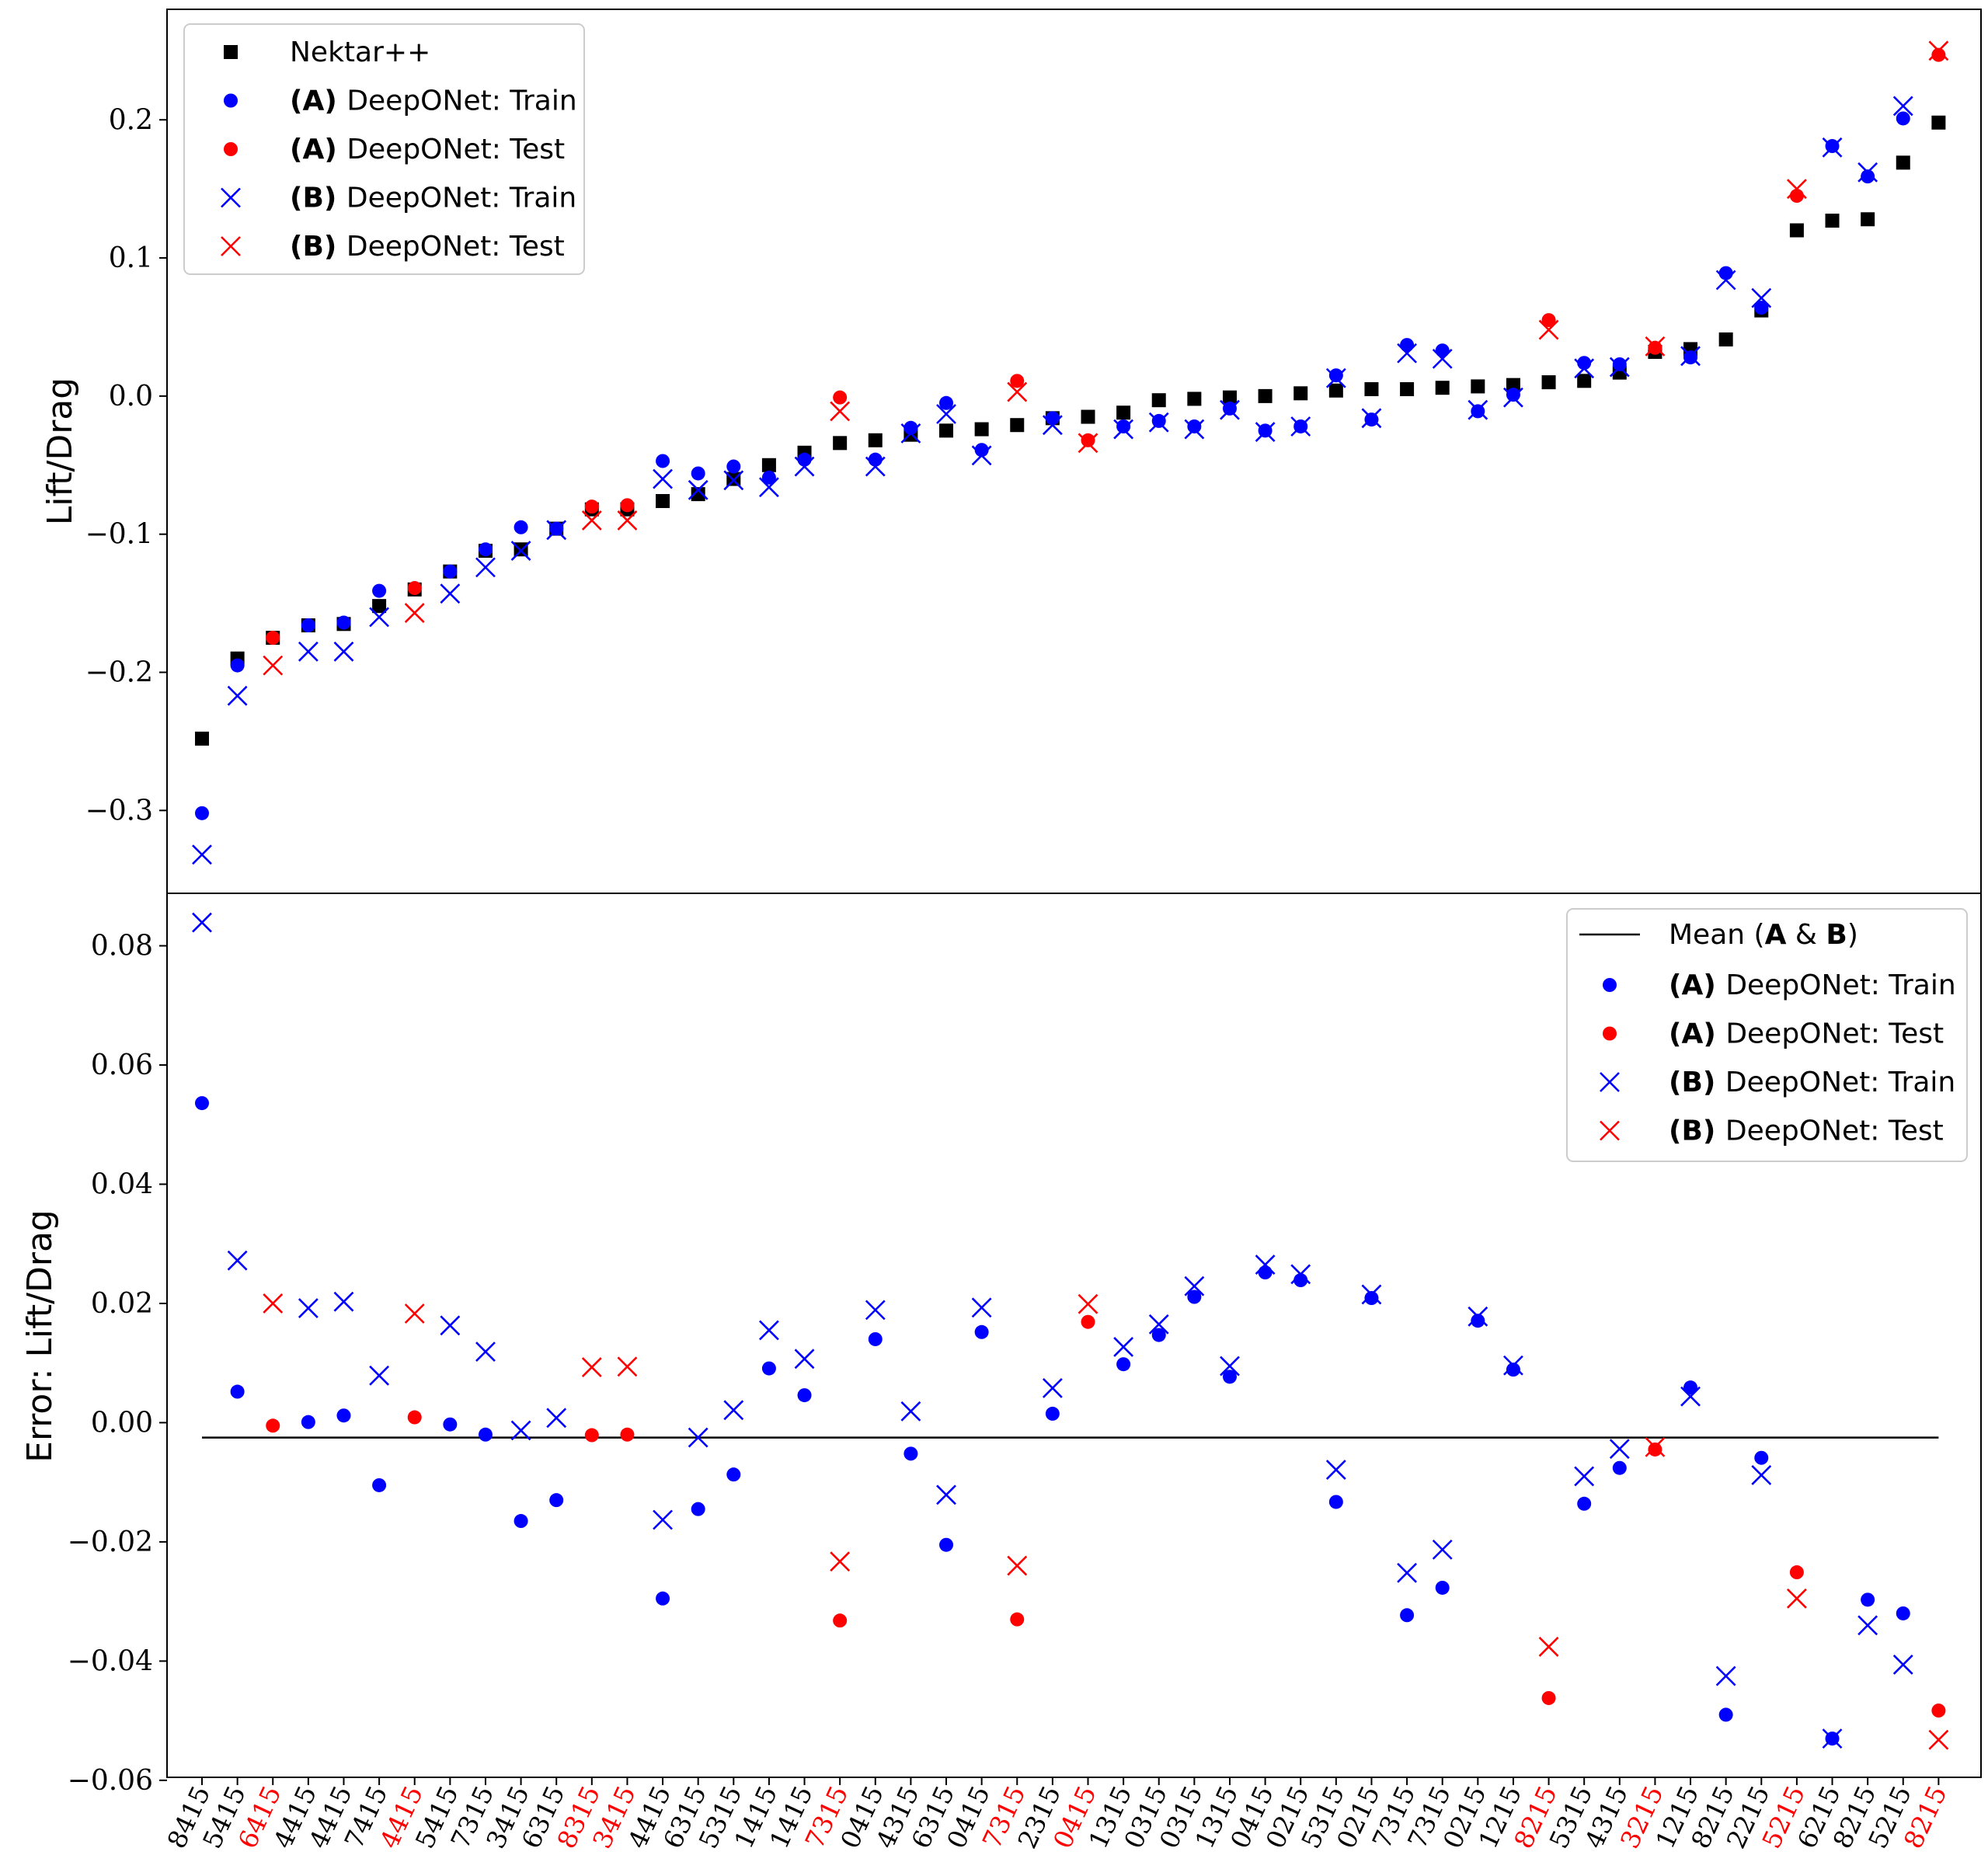 The height and width of the screenshot is (1862, 1988). Describe the element at coordinates (360, 53) in the screenshot. I see `top-legend-entry: Nektar++` at that location.